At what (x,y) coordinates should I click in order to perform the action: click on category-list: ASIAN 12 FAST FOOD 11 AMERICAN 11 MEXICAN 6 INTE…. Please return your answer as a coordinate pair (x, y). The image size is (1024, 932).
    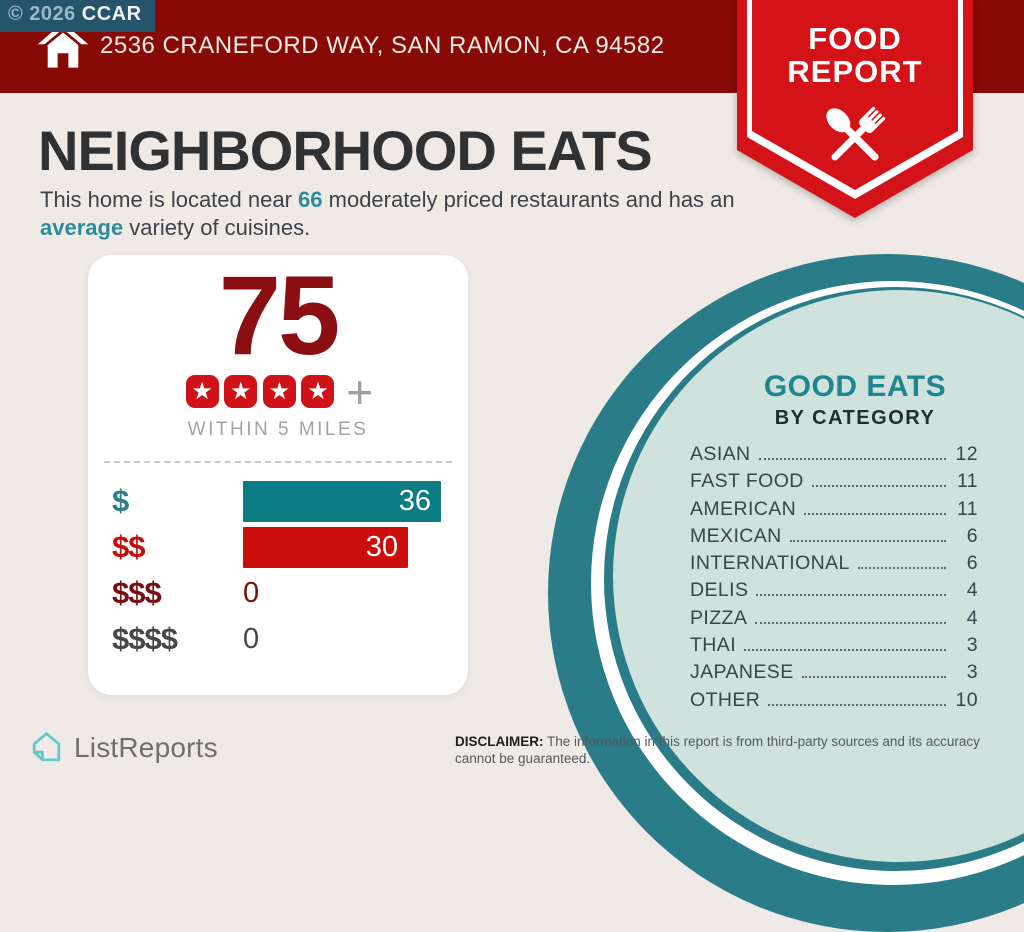
    Looking at the image, I should click on (834, 579).